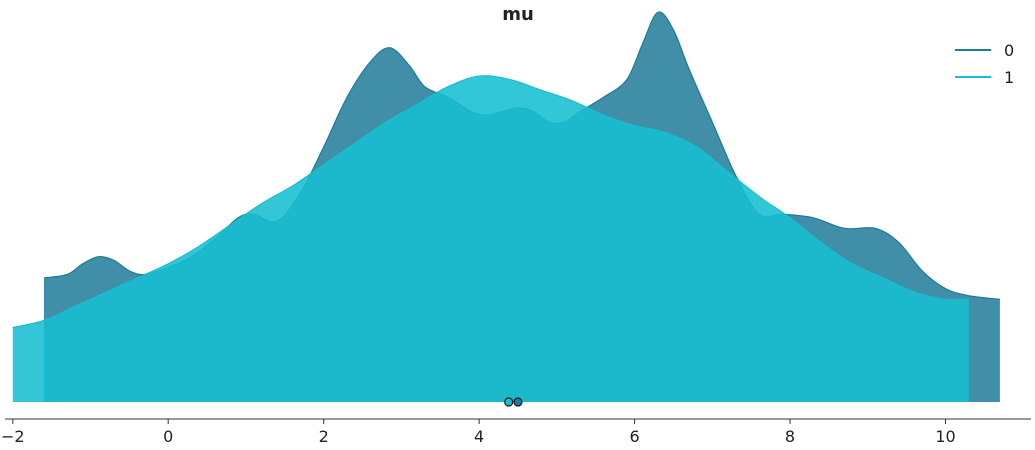 The image size is (1035, 450). Describe the element at coordinates (984, 64) in the screenshot. I see `legend: 01` at that location.